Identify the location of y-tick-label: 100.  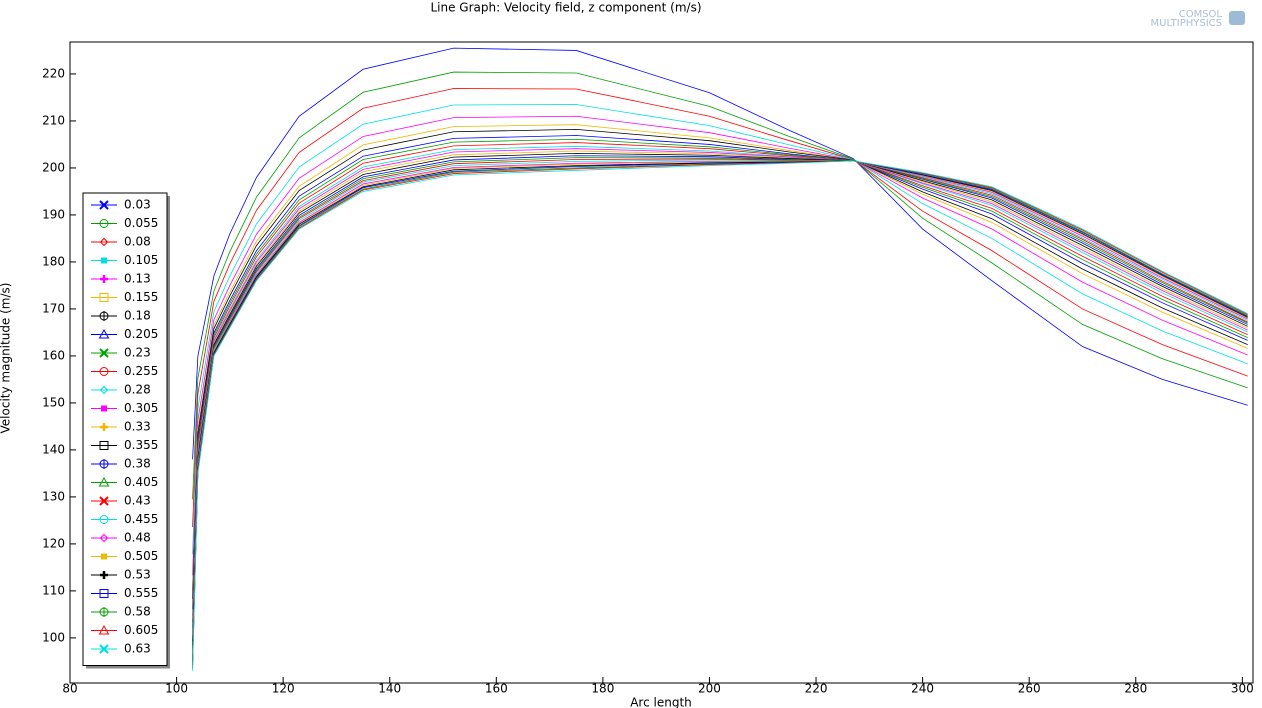
(53, 637).